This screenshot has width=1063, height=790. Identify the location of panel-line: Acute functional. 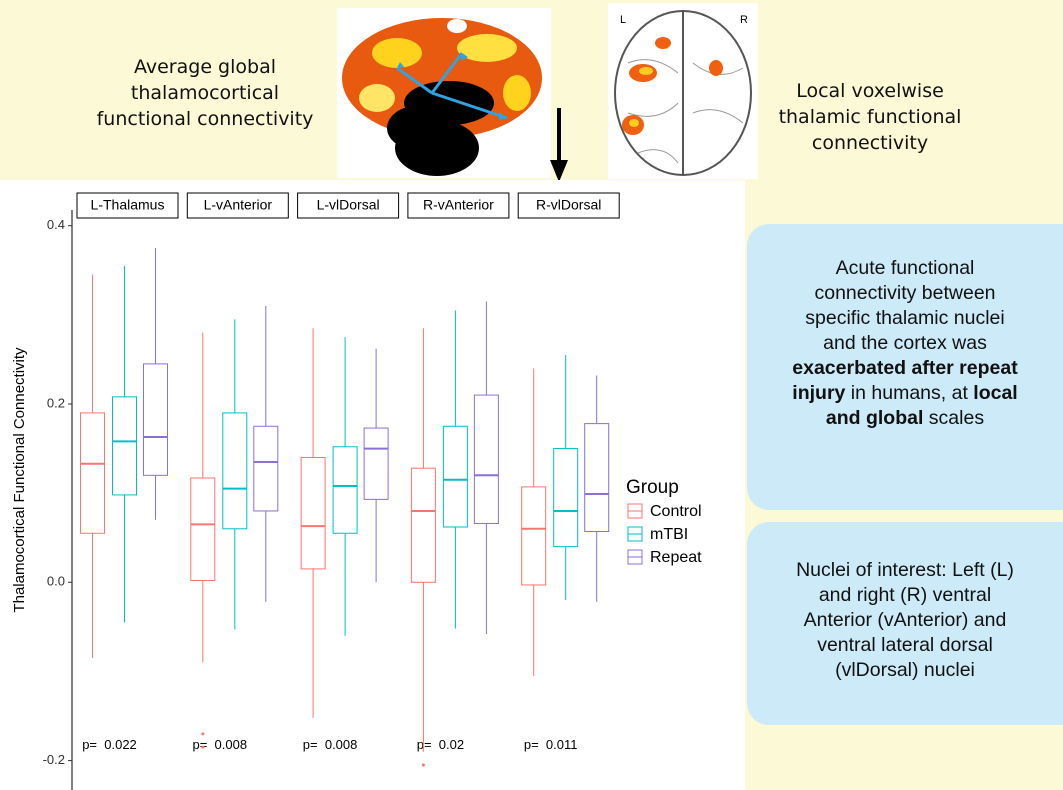
(905, 268).